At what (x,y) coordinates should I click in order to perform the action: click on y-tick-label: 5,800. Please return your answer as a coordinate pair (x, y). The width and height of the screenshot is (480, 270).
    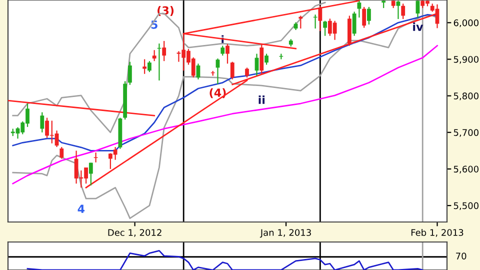
    Looking at the image, I should click on (466, 96).